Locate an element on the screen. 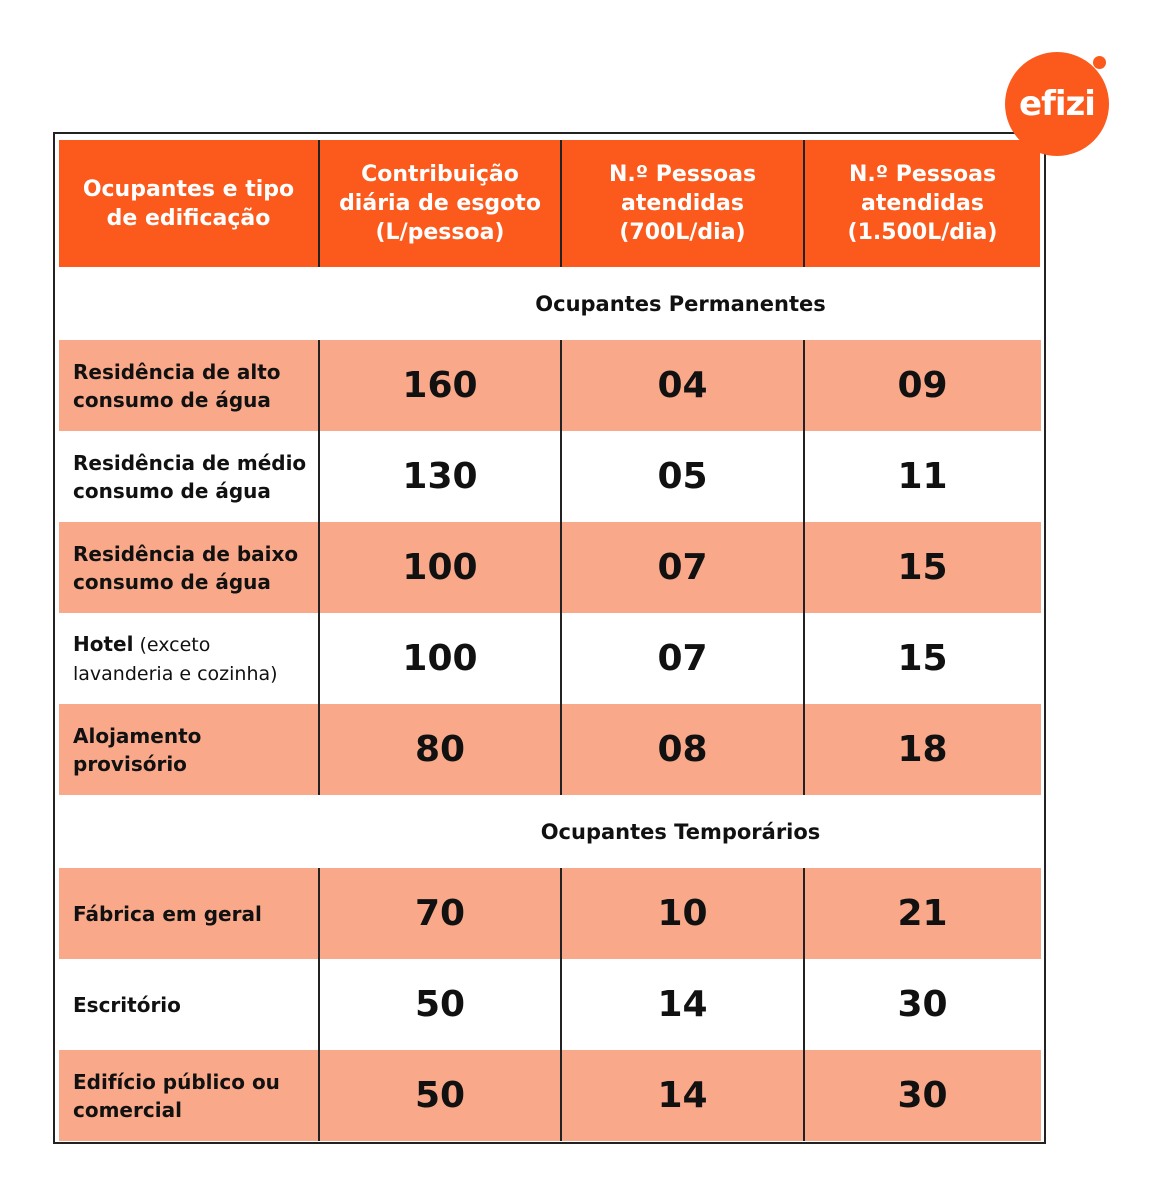 The image size is (1160, 1200). row-label-main: Residência de alto consumo de água is located at coordinates (177, 385).